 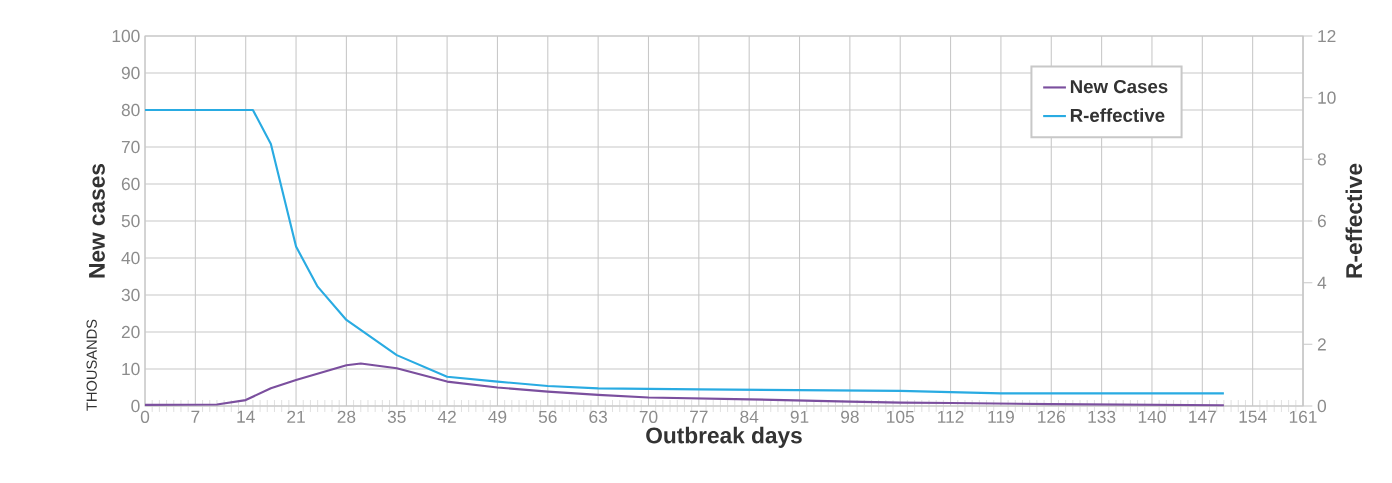 I want to click on line-series, so click(x=684, y=384).